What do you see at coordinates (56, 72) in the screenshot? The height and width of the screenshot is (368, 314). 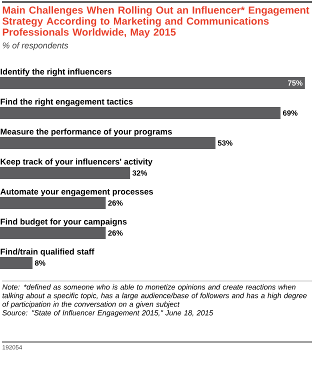 I see `y-tick-label: Identify the right influencers` at bounding box center [56, 72].